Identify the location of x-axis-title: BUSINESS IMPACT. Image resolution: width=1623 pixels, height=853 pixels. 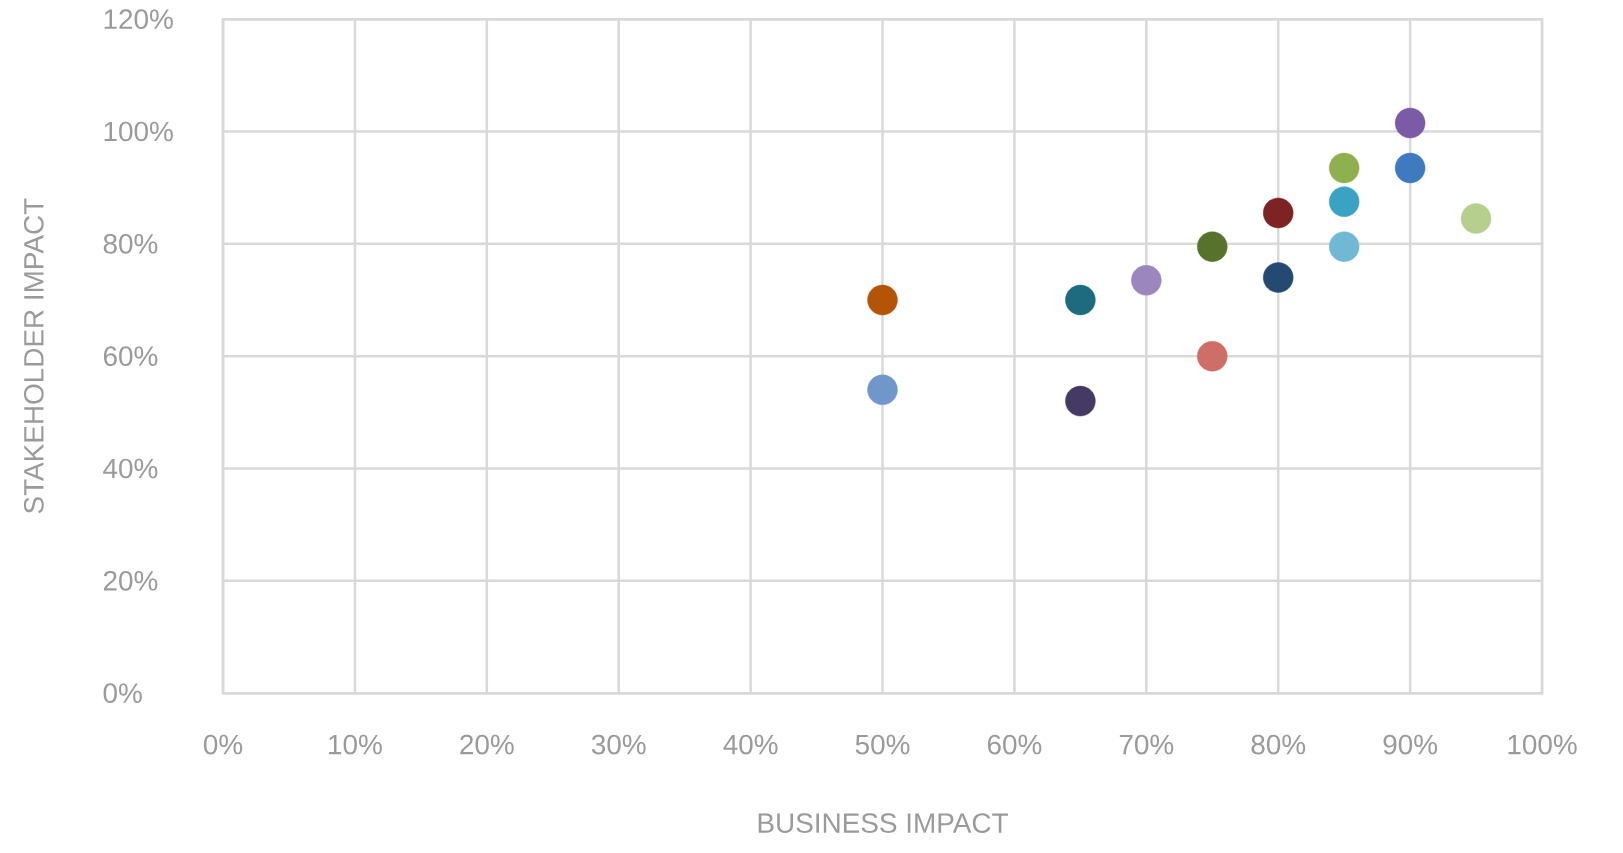
(883, 823).